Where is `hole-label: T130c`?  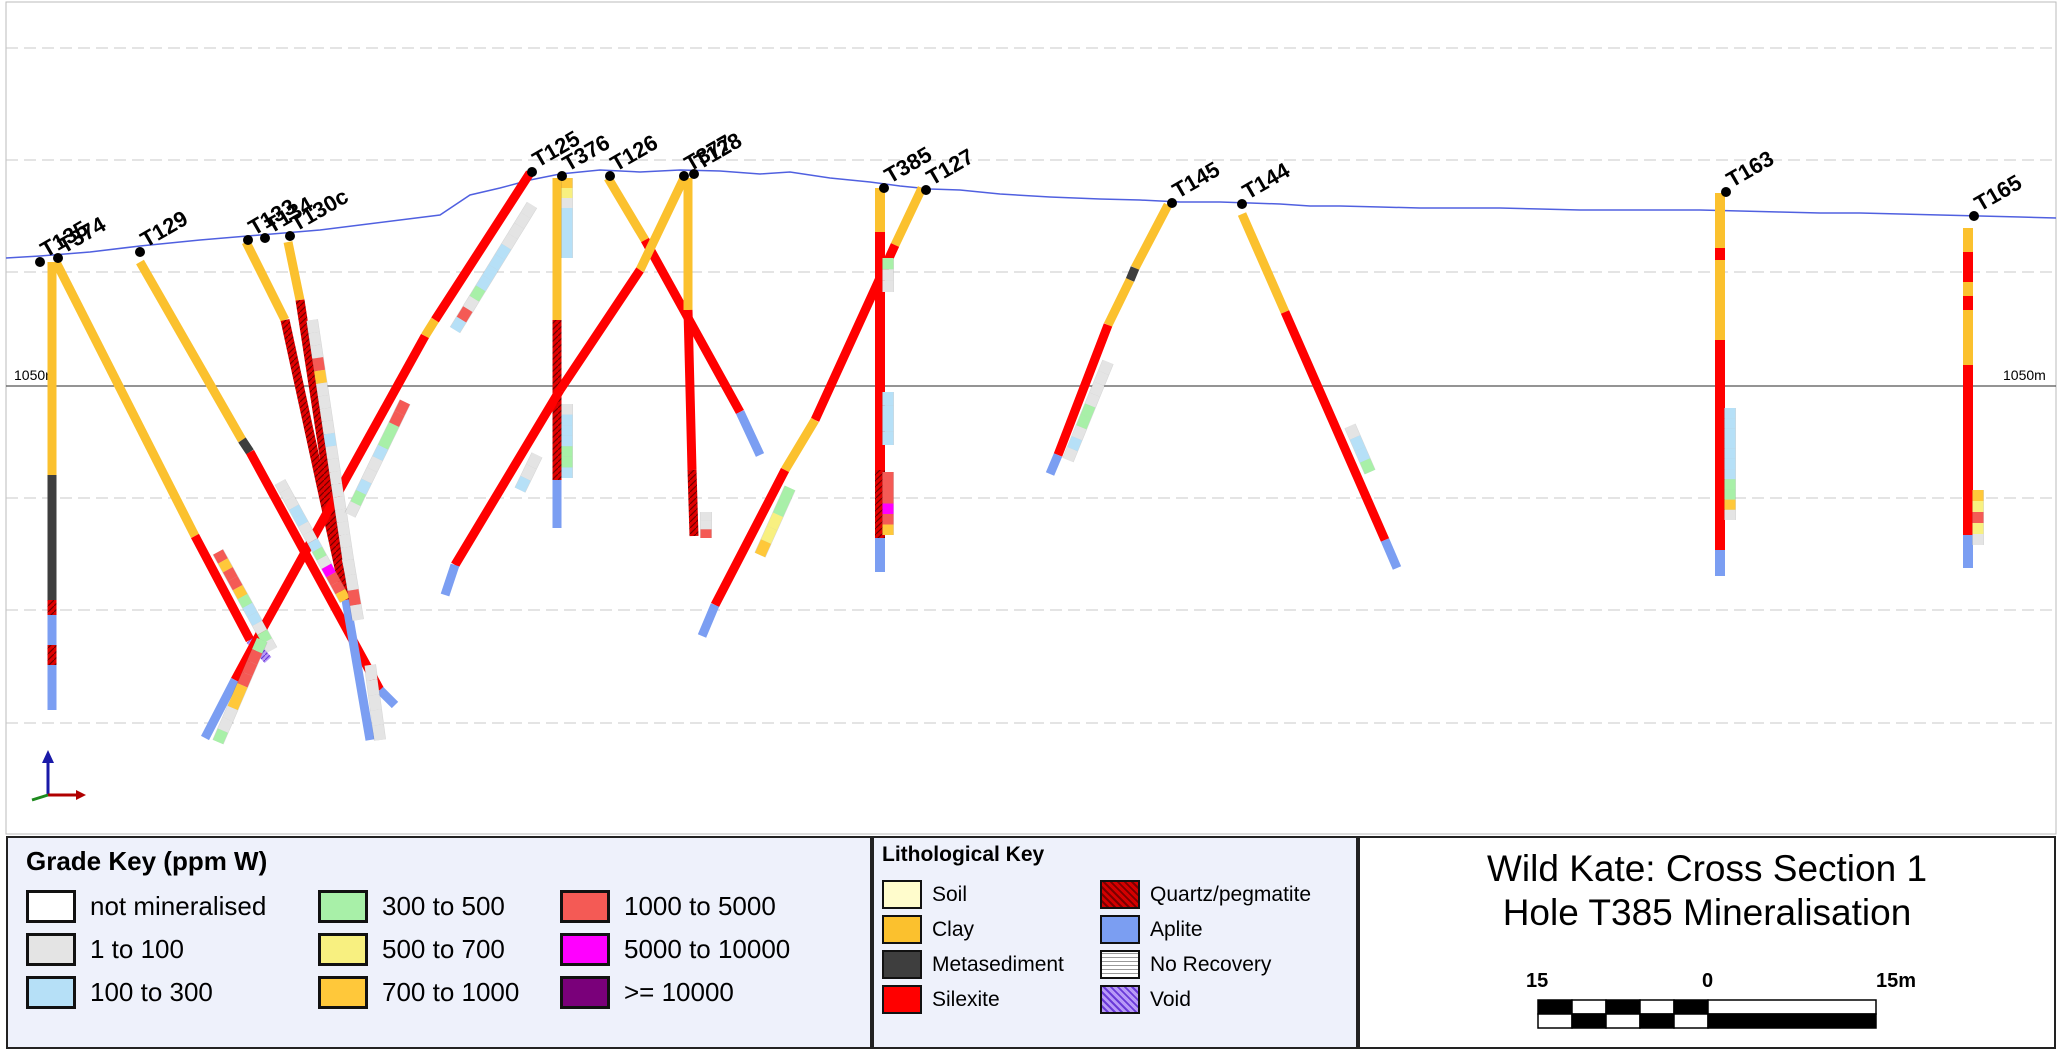
hole-label: T130c is located at coordinates (319, 209).